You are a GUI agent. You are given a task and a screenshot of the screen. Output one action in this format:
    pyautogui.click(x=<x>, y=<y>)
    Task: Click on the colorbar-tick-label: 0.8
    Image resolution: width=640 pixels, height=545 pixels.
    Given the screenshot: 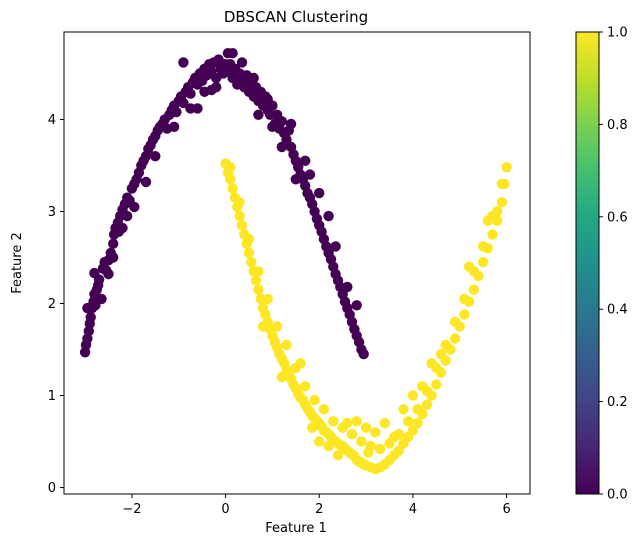 What is the action you would take?
    pyautogui.click(x=617, y=125)
    